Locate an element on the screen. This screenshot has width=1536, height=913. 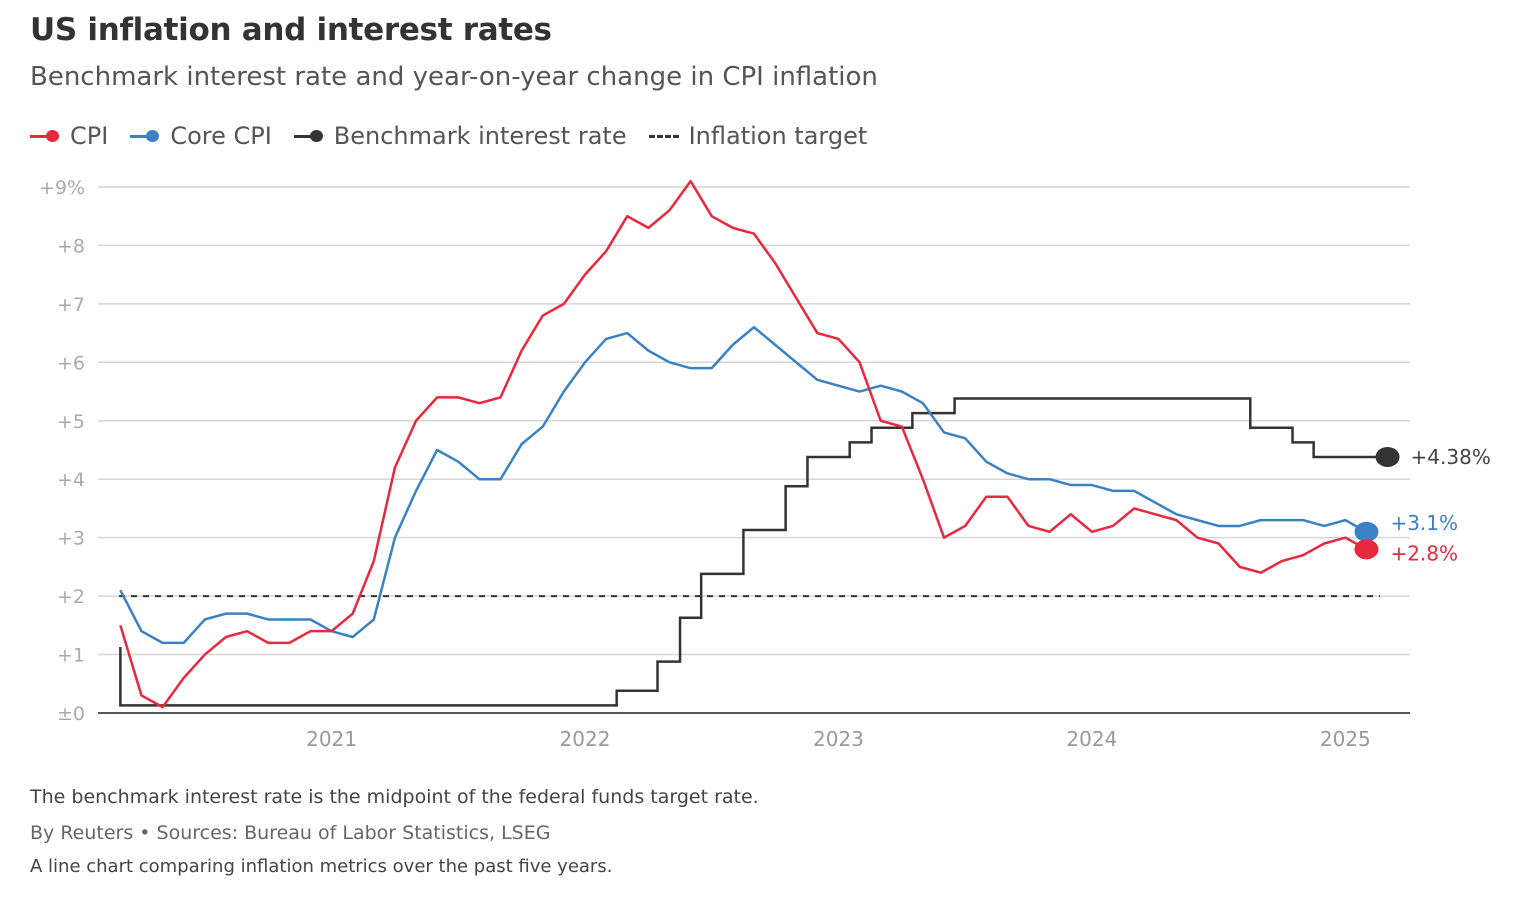
legend-item-rate: Benchmark interest rate is located at coordinates (460, 136).